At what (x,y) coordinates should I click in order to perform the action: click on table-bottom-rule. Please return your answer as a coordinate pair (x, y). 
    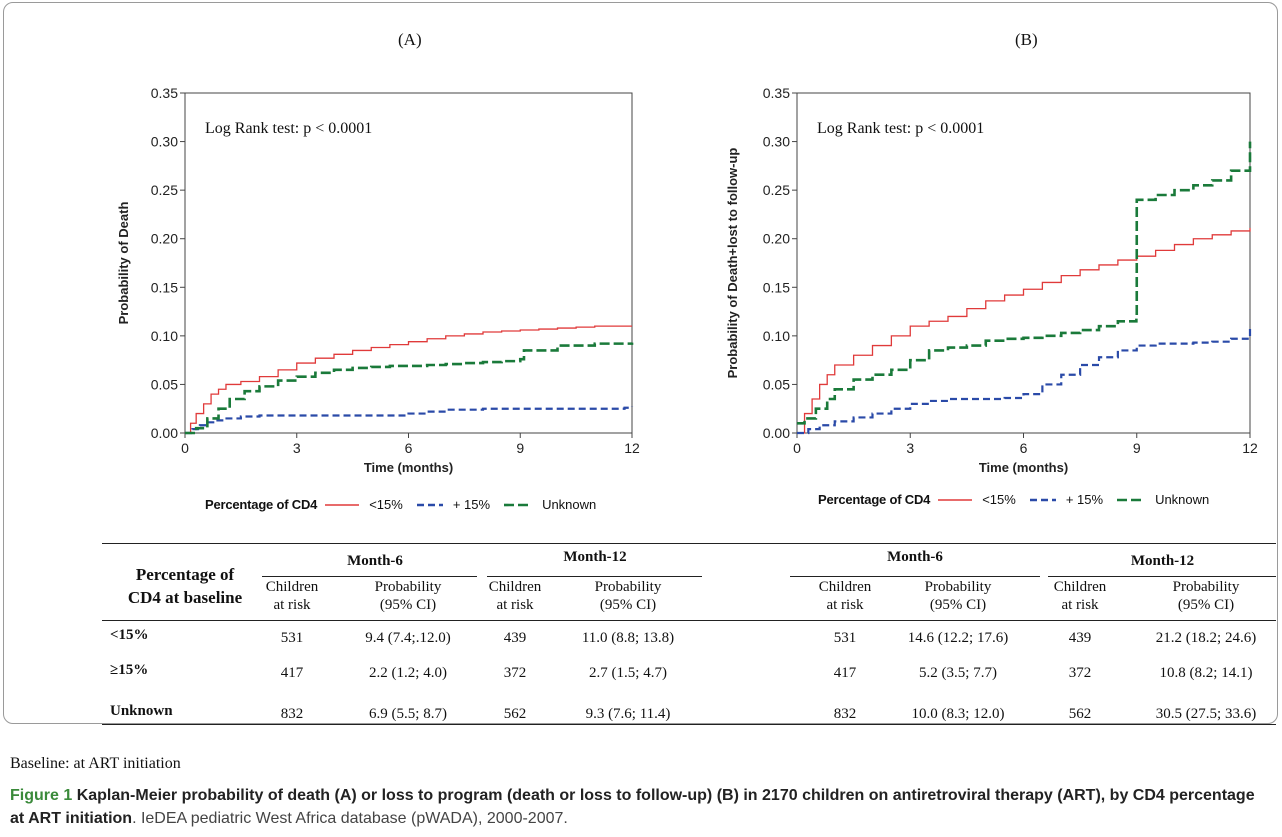
    Looking at the image, I should click on (689, 724).